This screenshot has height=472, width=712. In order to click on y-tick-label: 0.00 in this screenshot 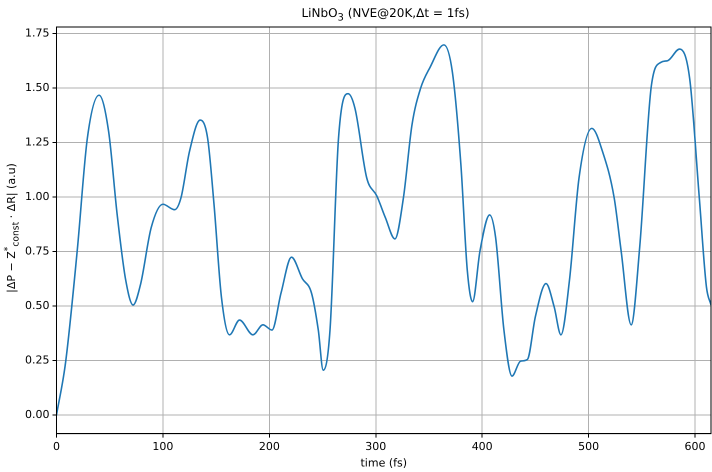, I will do `click(37, 414)`.